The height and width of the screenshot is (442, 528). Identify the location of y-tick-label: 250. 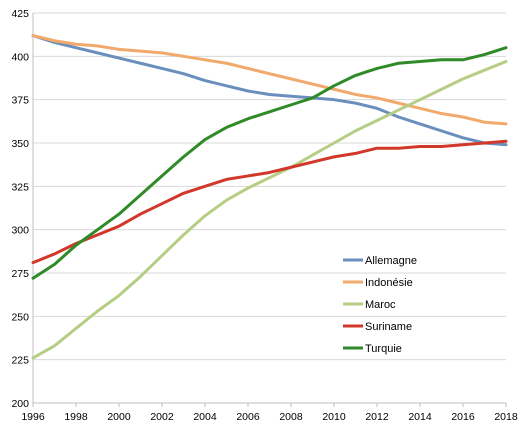
(20, 317).